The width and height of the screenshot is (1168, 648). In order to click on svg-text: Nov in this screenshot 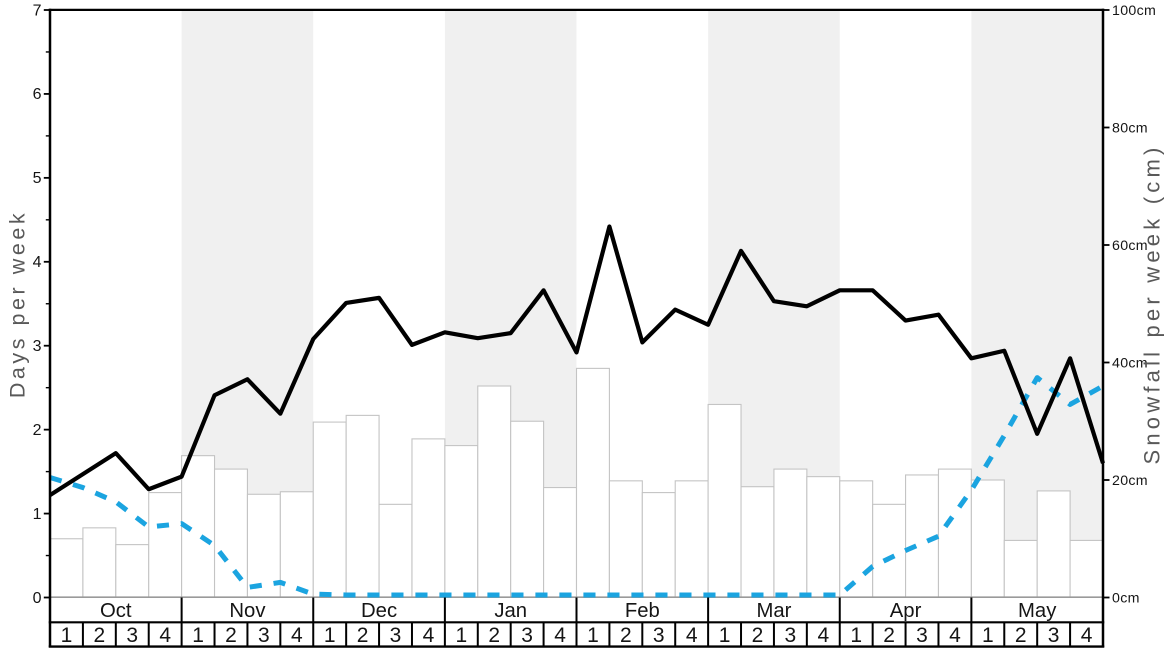, I will do `click(247, 611)`.